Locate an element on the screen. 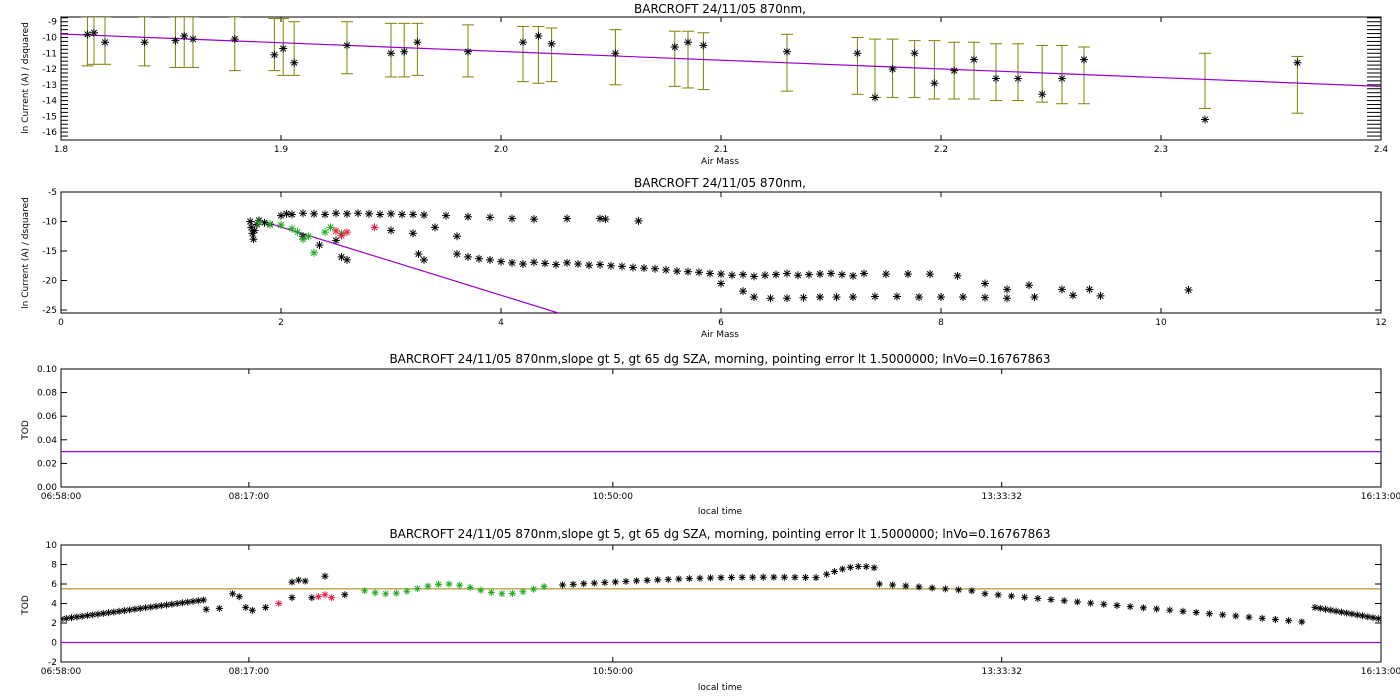  panel1-fit-line is located at coordinates (721, 60).